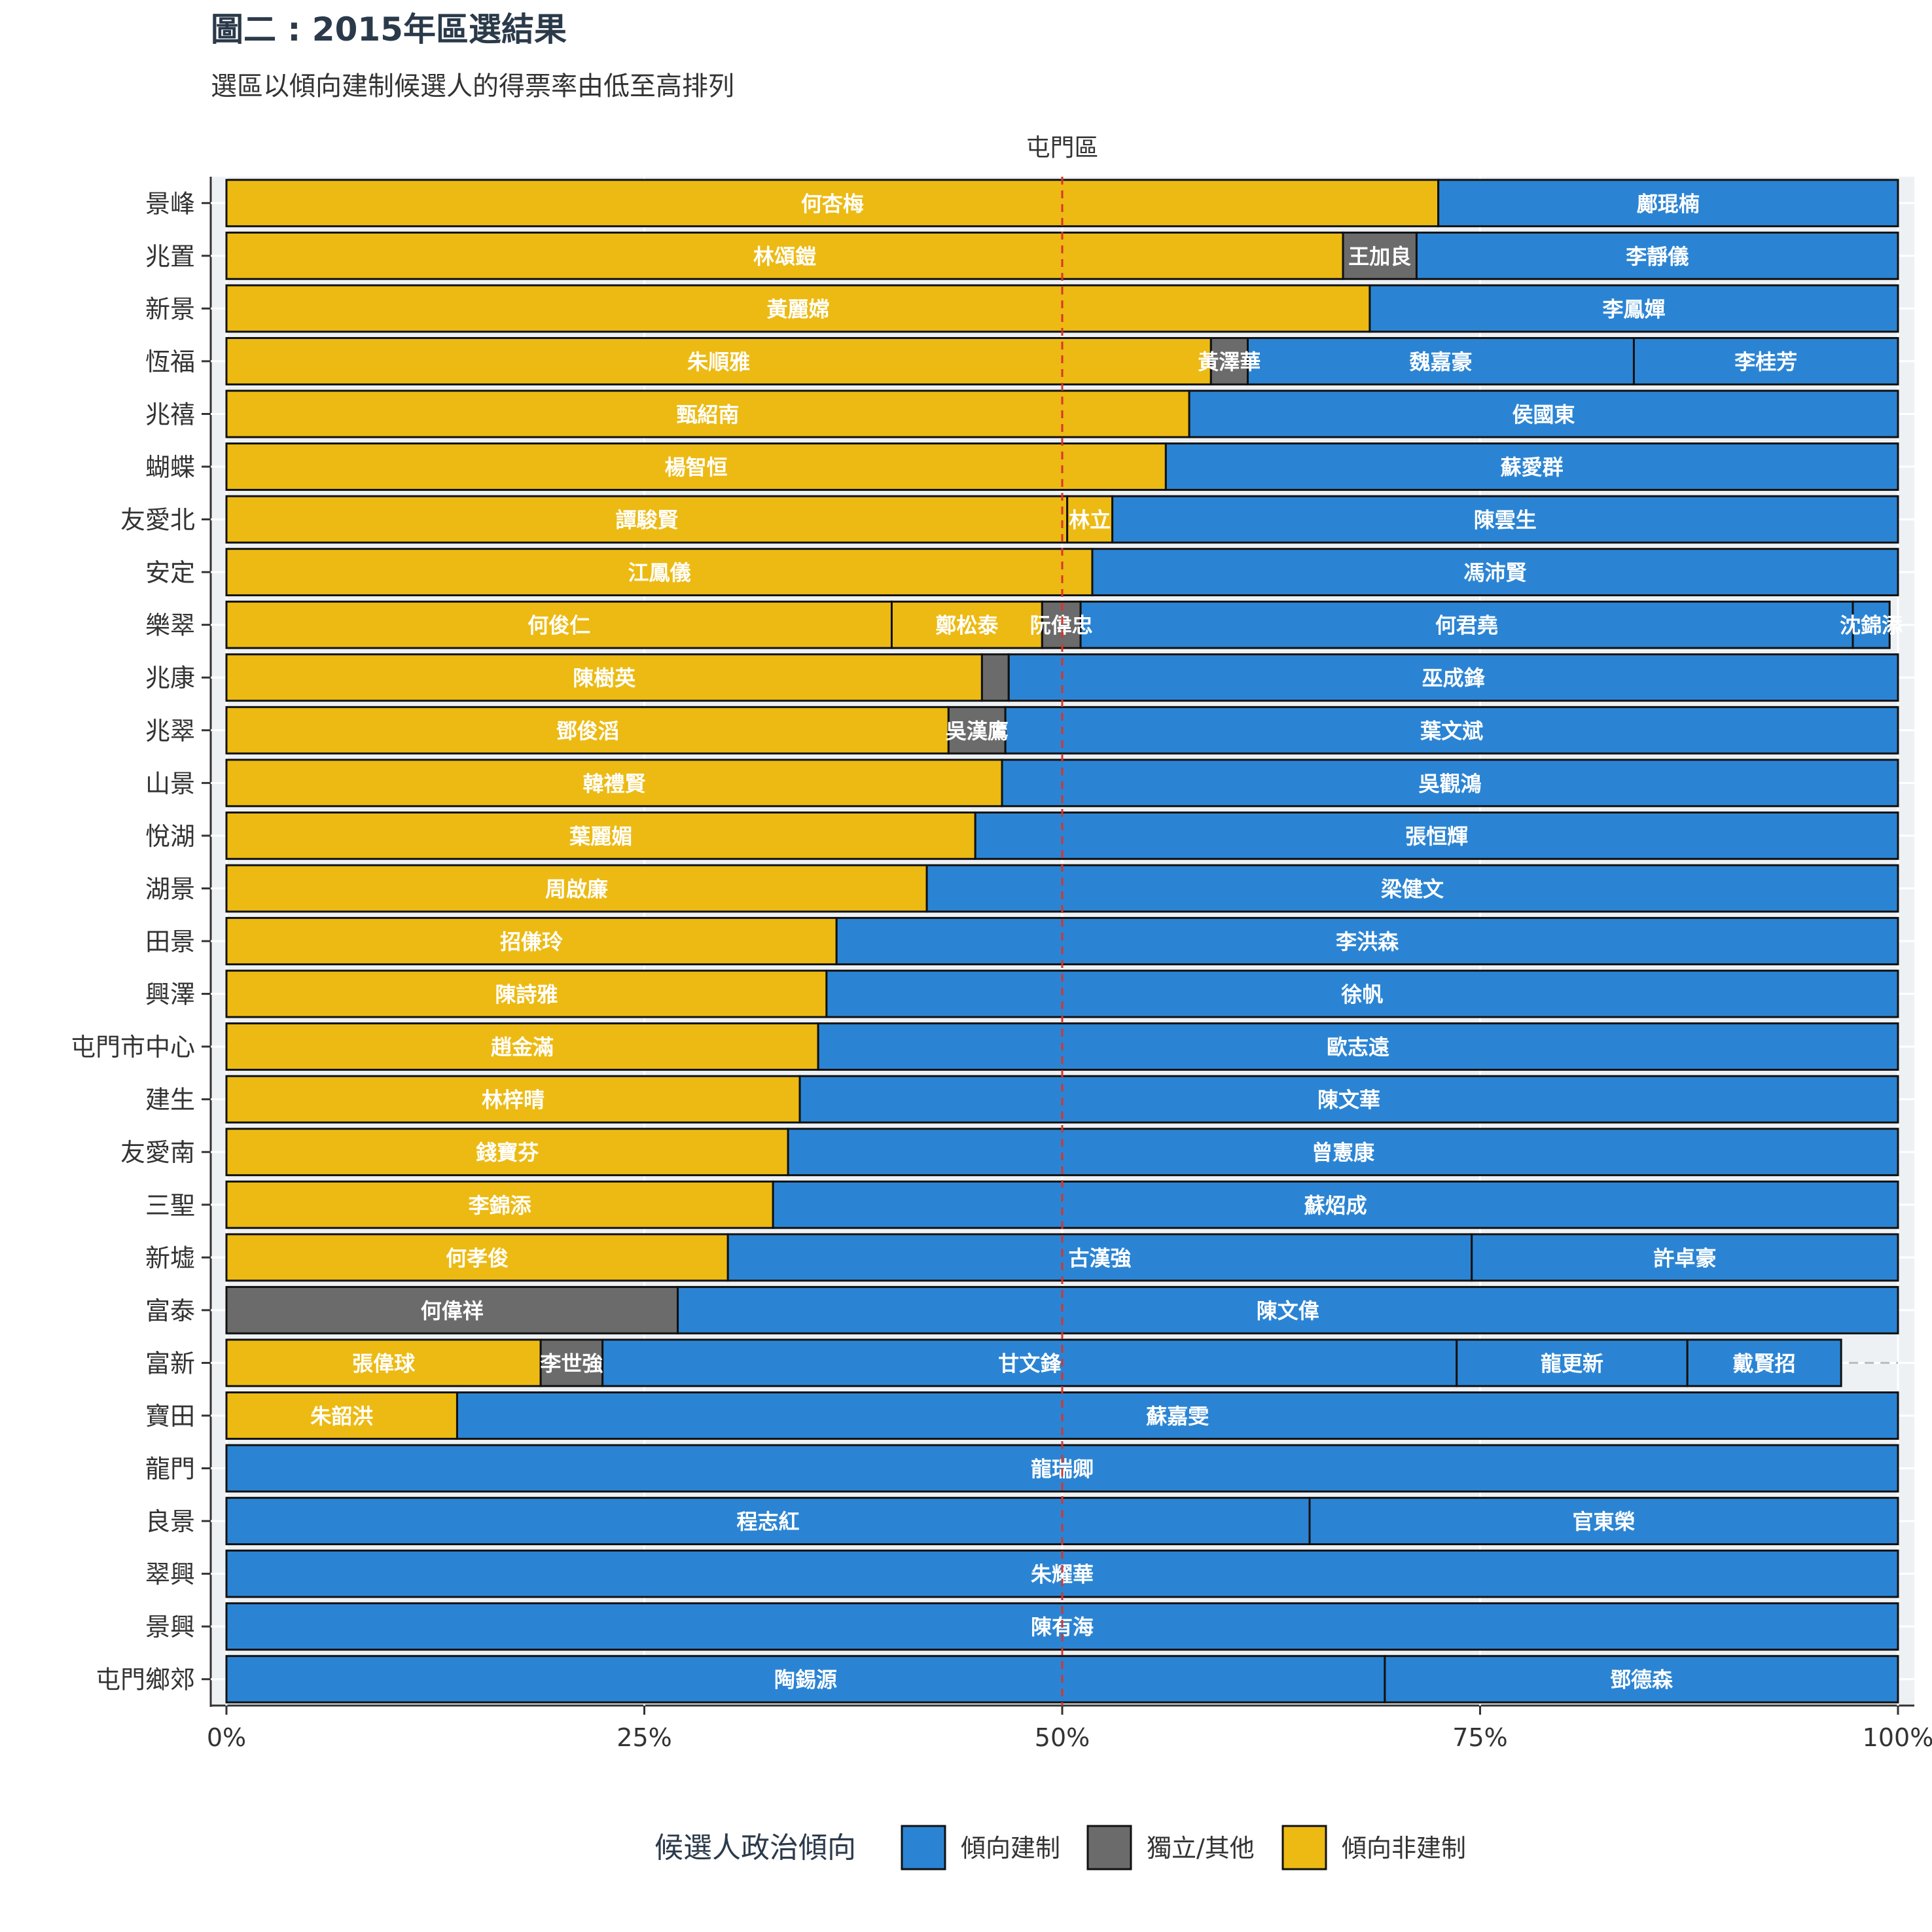 This screenshot has height=1932, width=1932. Describe the element at coordinates (1479, 1737) in the screenshot. I see `x-tick-label: 75%` at that location.